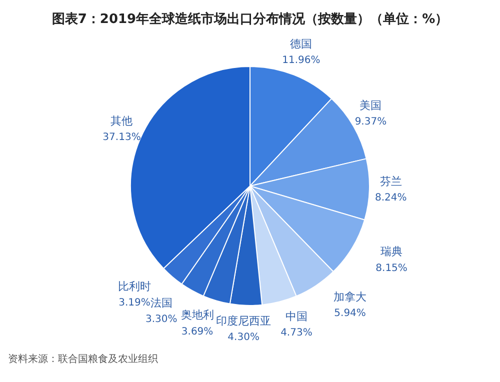  What do you see at coordinates (371, 105) in the screenshot?
I see `slice-label: 美国` at bounding box center [371, 105].